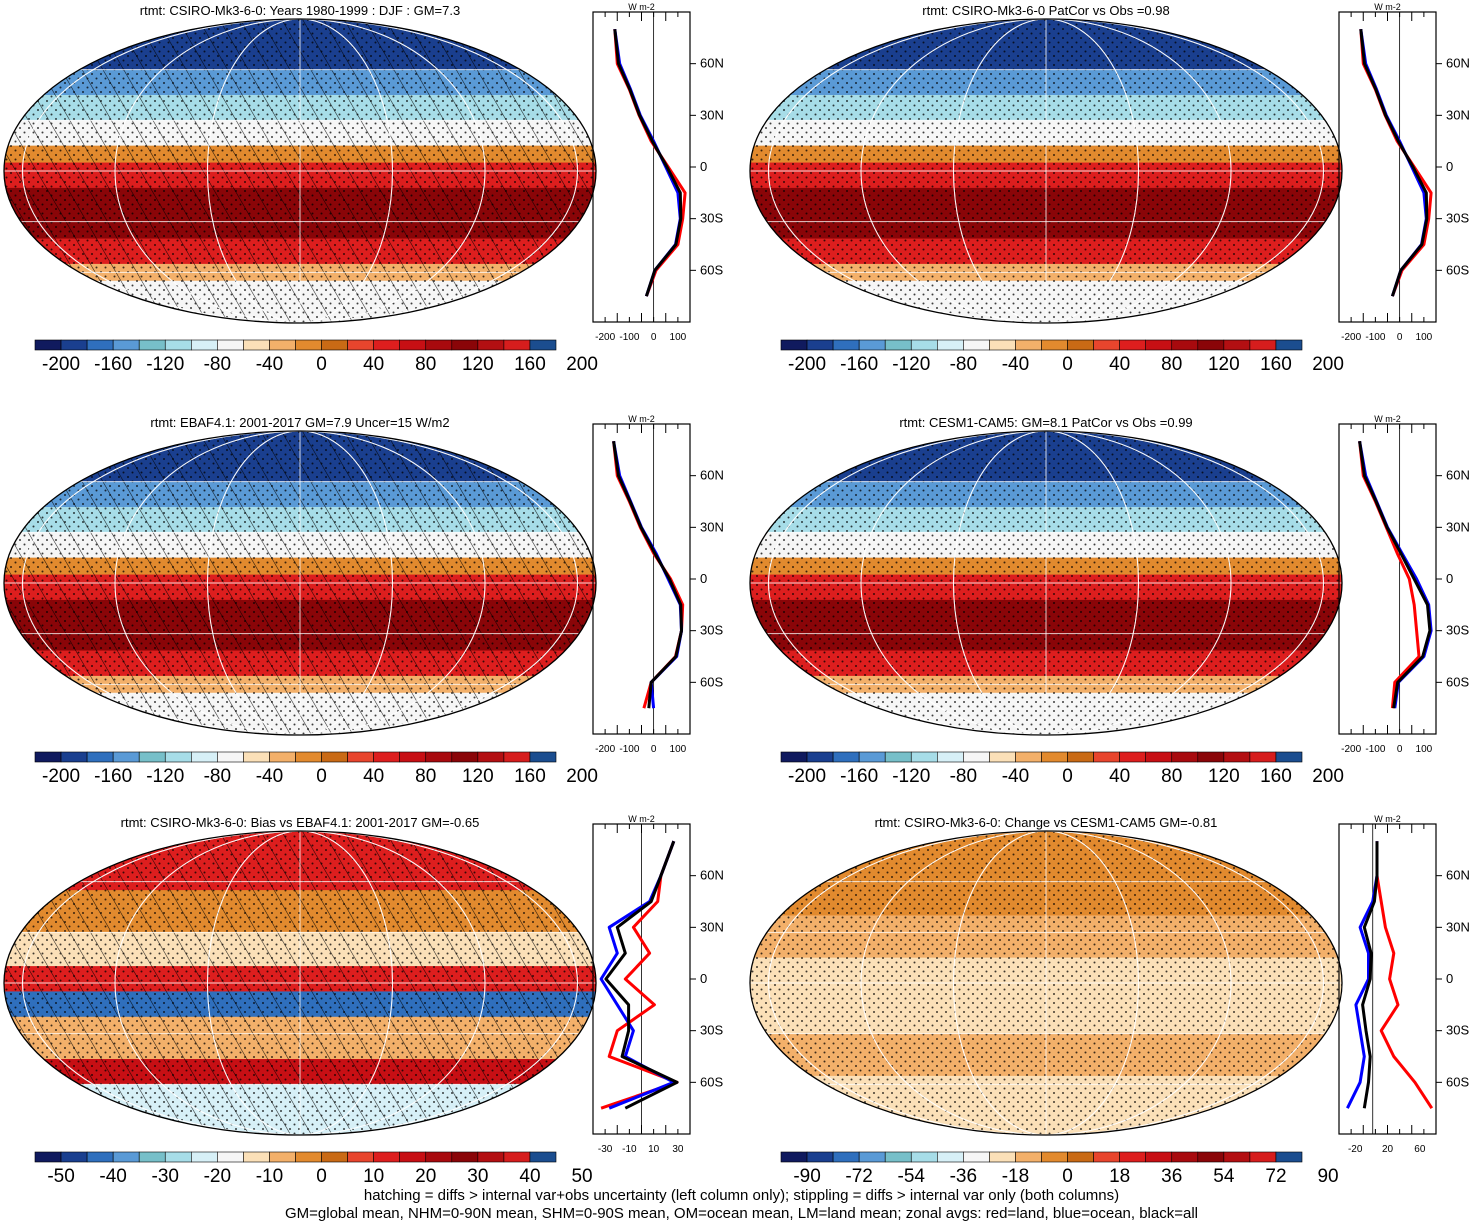  Describe the element at coordinates (806, 1176) in the screenshot. I see `colorbar-label: -90` at that location.